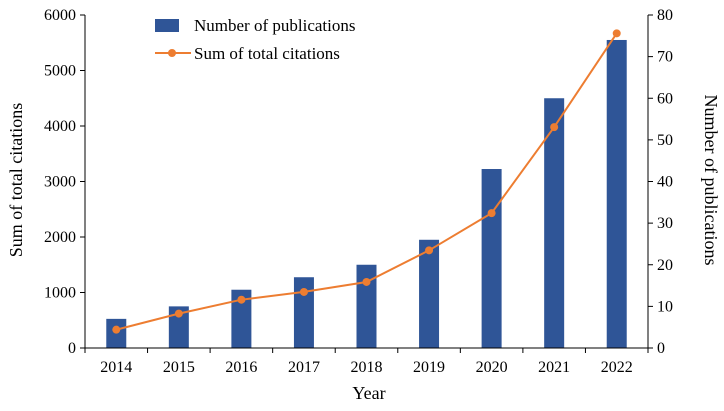 This screenshot has width=724, height=411. What do you see at coordinates (241, 367) in the screenshot?
I see `x-tick-label: 2016` at bounding box center [241, 367].